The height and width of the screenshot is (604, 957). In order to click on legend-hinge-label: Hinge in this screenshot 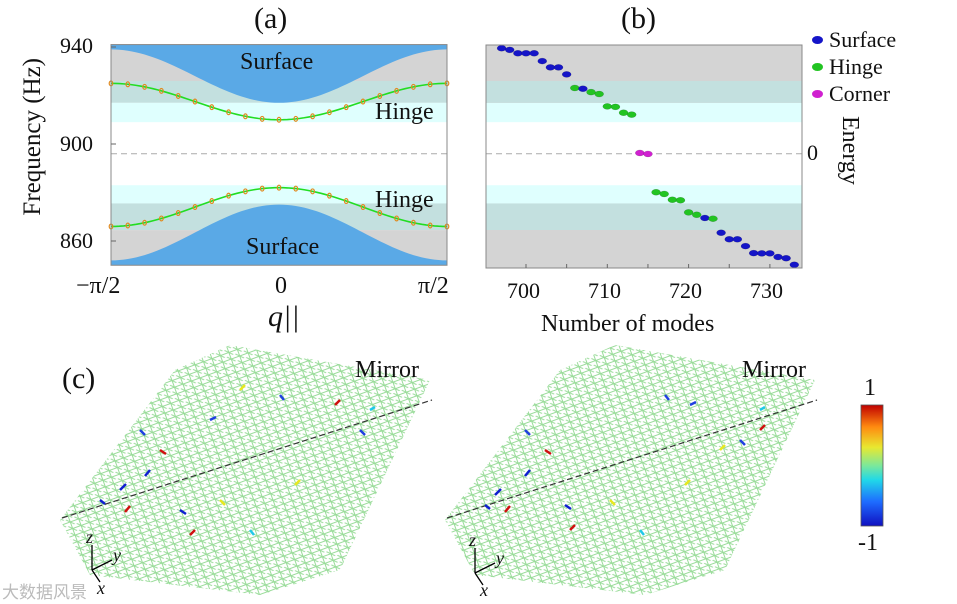, I will do `click(856, 66)`.